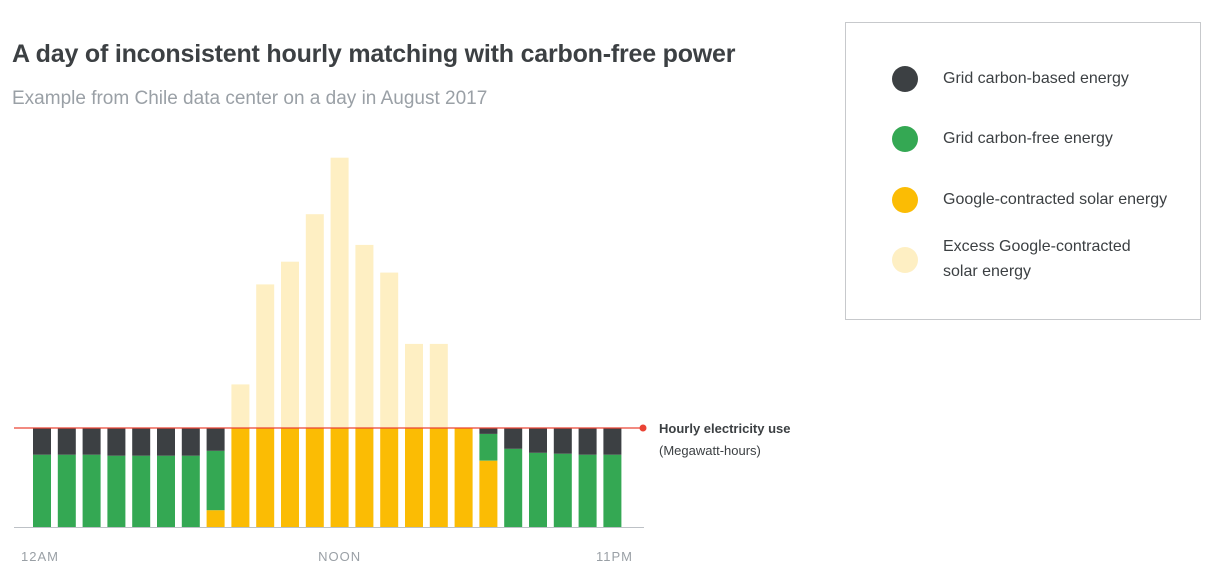  Describe the element at coordinates (725, 428) in the screenshot. I see `reference-line-label: Hourly electricity use` at that location.